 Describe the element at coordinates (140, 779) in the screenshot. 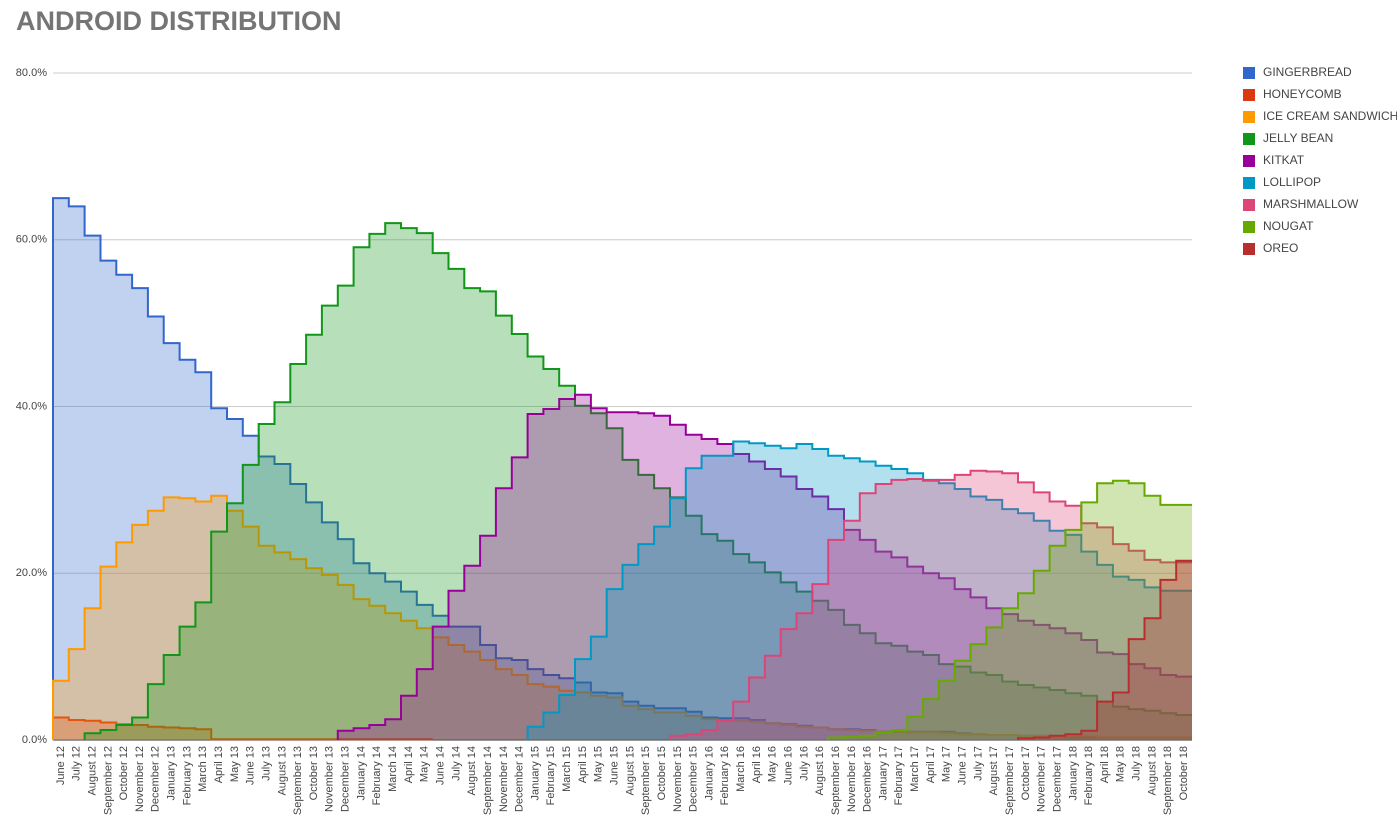

I see `x-tick-label: November 12` at that location.